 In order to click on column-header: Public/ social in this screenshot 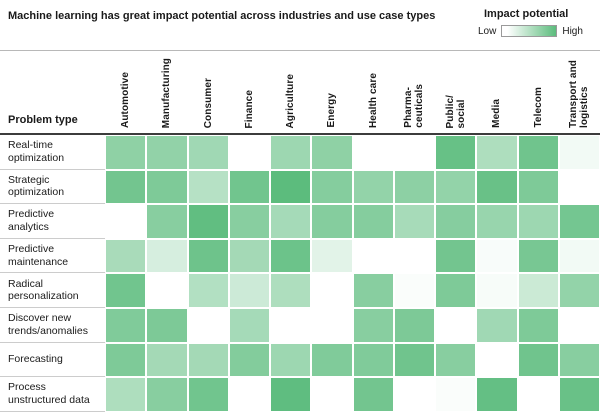, I will do `click(456, 93)`.